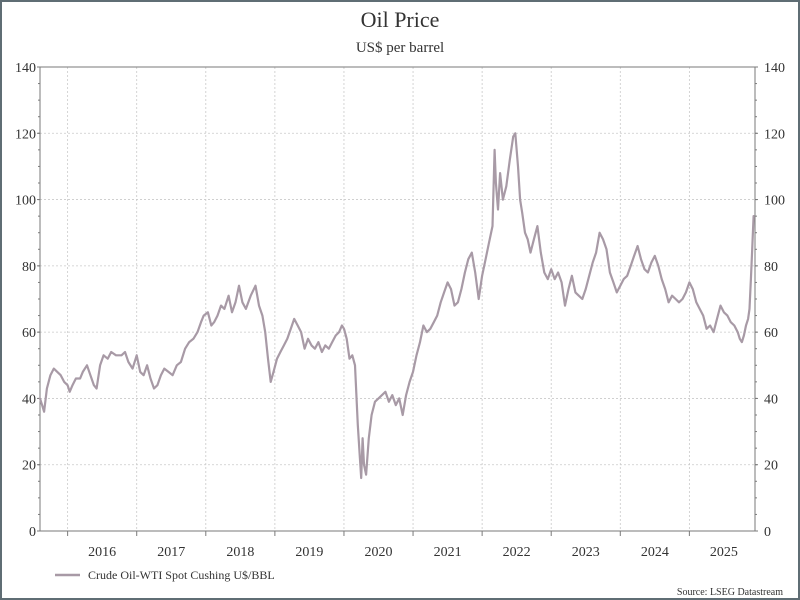 The height and width of the screenshot is (600, 800). Describe the element at coordinates (25, 68) in the screenshot. I see `y-tick-label-left: 140` at that location.